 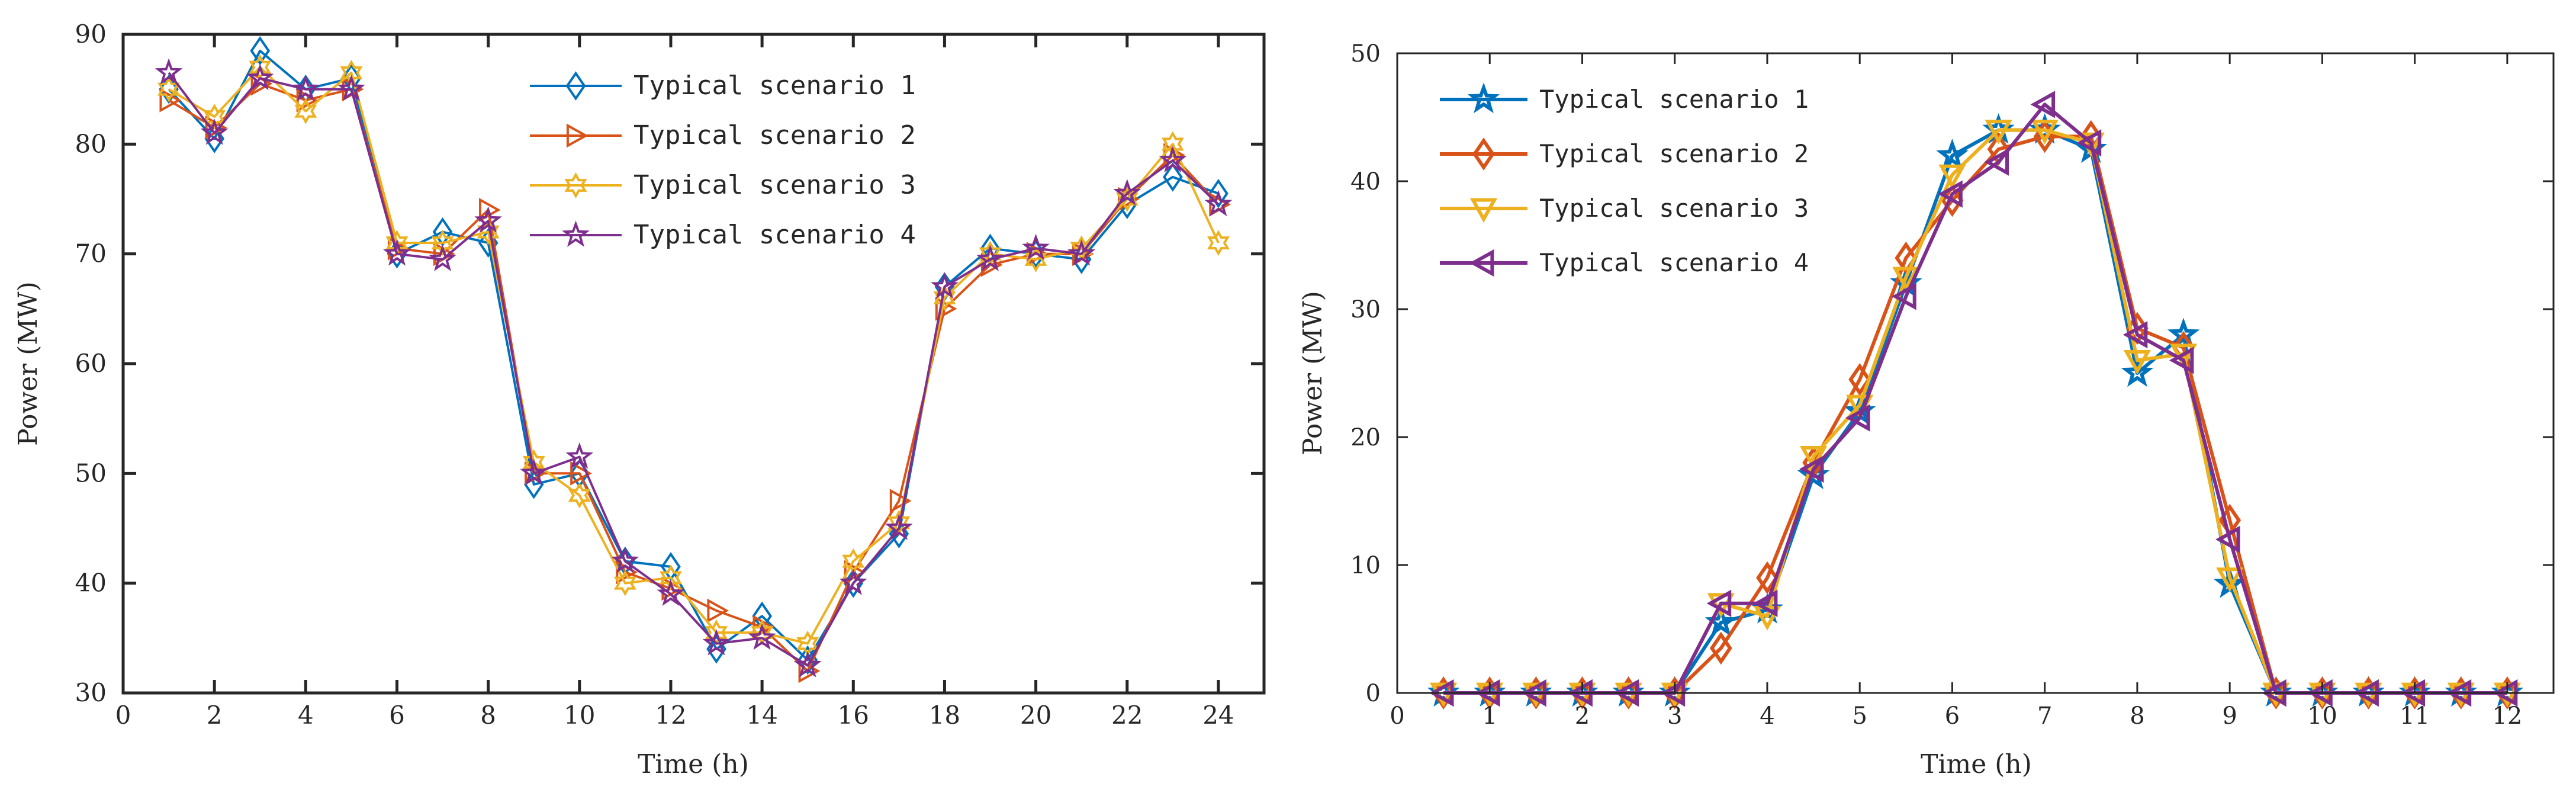 I want to click on x-tick-label: 7, so click(x=2045, y=716).